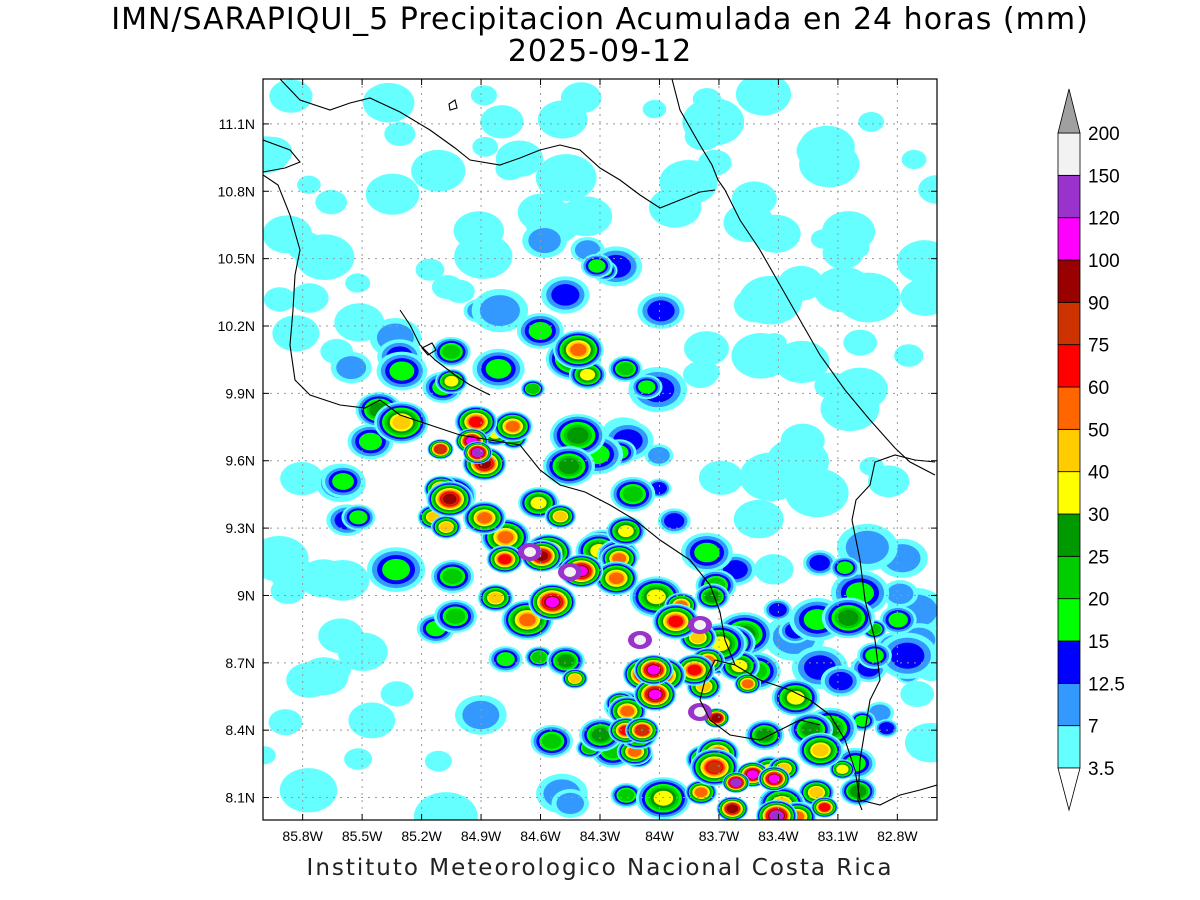 The image size is (1200, 900). What do you see at coordinates (236, 259) in the screenshot?
I see `y-tick-label: 10.5N` at bounding box center [236, 259].